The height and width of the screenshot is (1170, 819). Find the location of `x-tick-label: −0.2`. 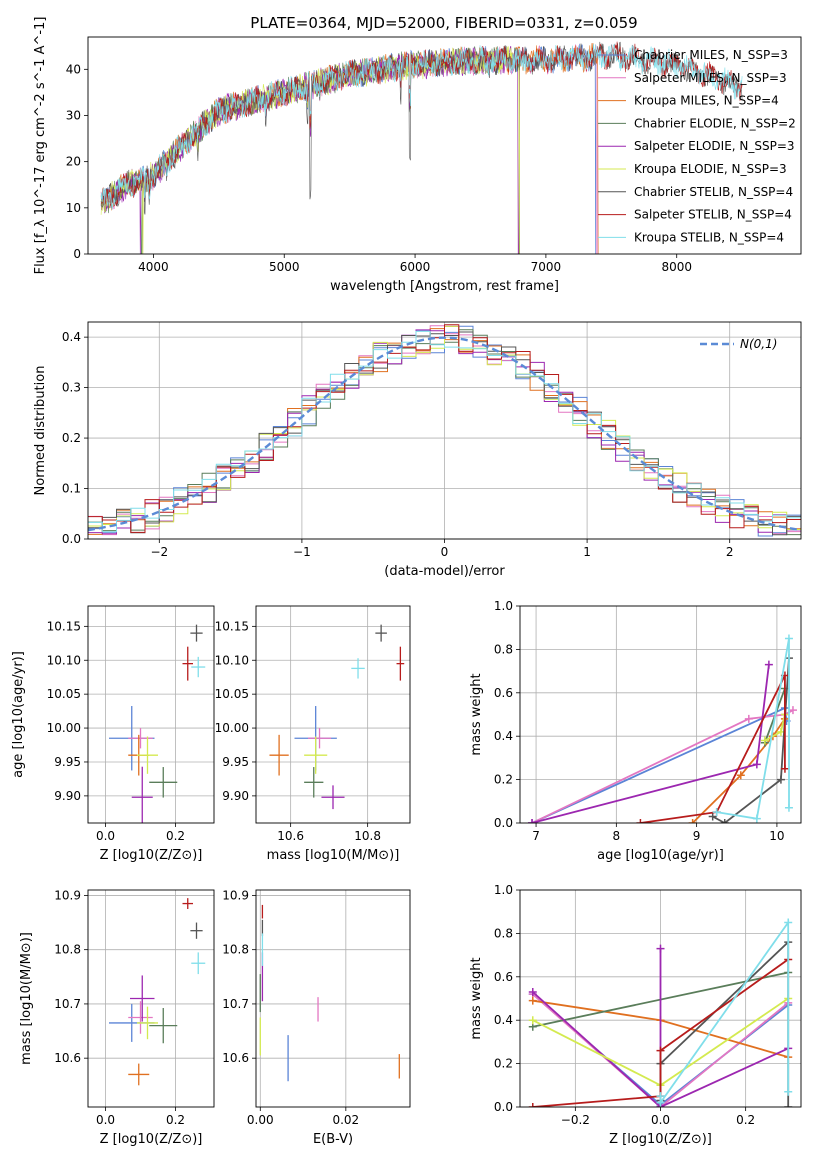

x-tick-label: −0.2 is located at coordinates (575, 1120).